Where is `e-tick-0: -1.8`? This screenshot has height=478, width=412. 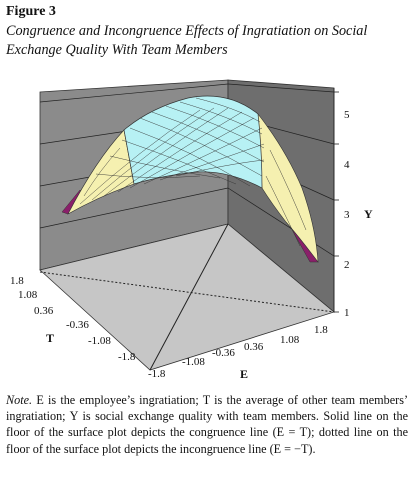
e-tick-0: -1.8 is located at coordinates (157, 374).